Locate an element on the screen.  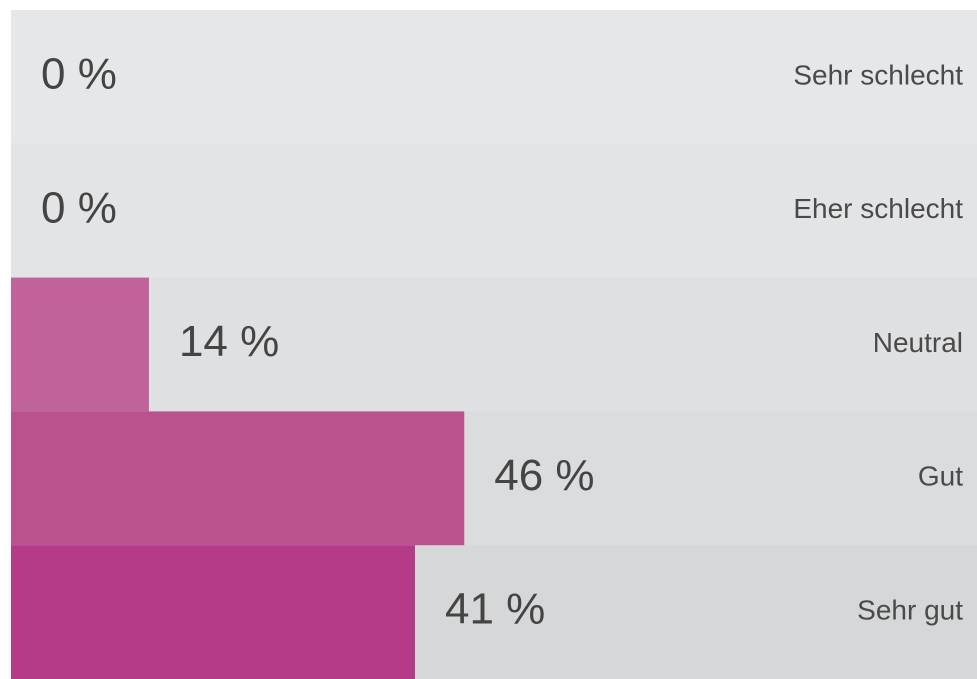
value-label: 46 % is located at coordinates (544, 475).